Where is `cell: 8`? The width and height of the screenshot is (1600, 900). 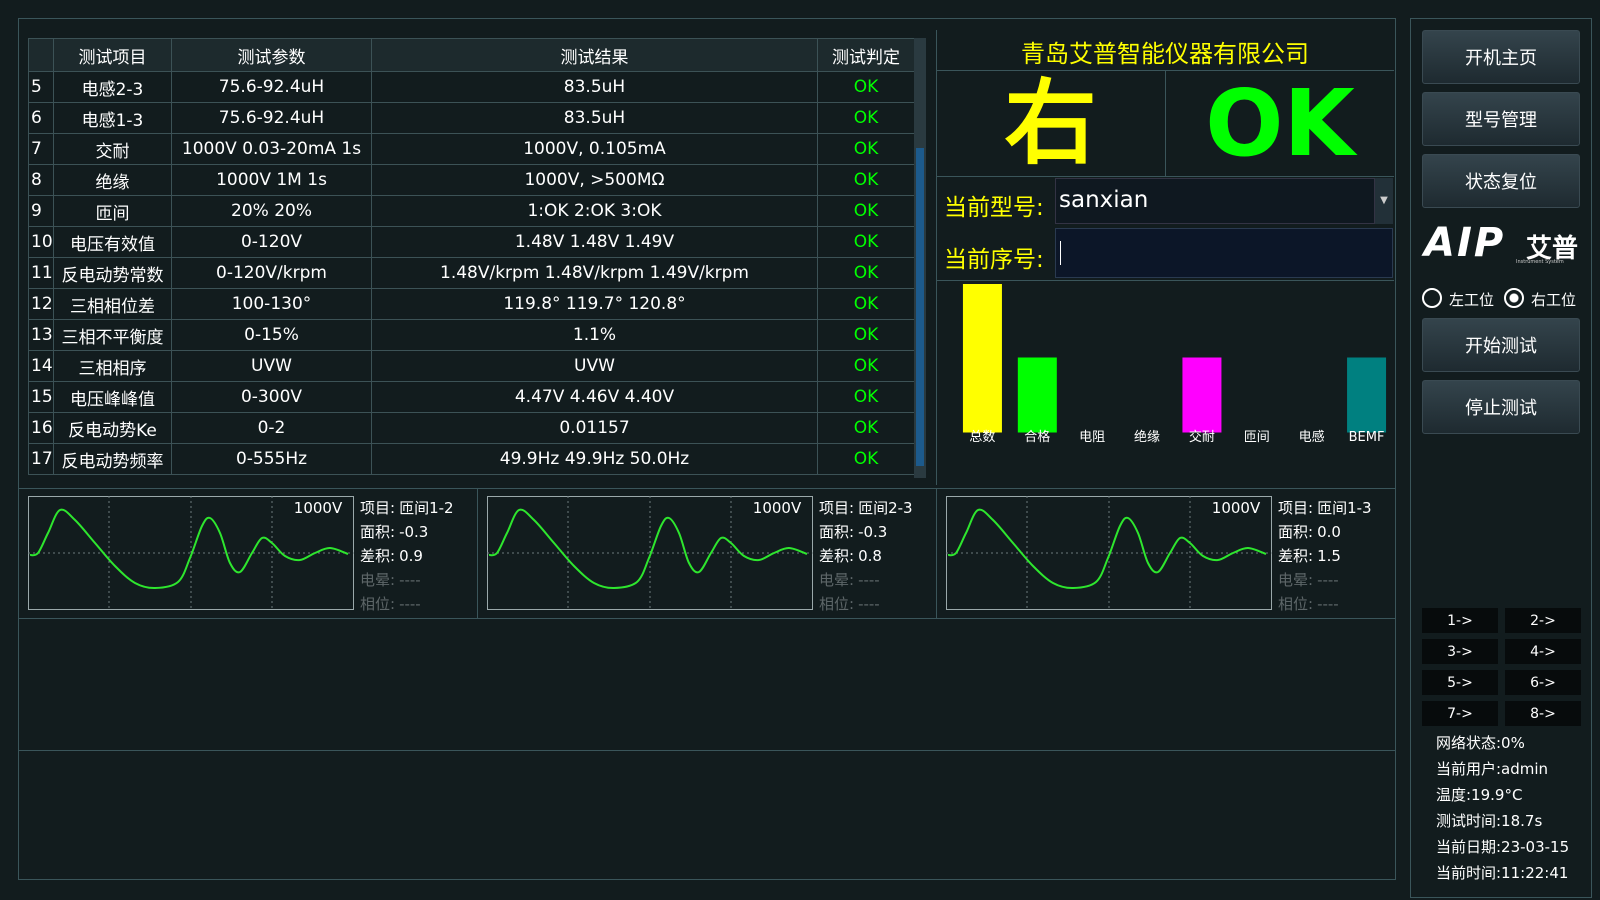
cell: 8 is located at coordinates (41, 180).